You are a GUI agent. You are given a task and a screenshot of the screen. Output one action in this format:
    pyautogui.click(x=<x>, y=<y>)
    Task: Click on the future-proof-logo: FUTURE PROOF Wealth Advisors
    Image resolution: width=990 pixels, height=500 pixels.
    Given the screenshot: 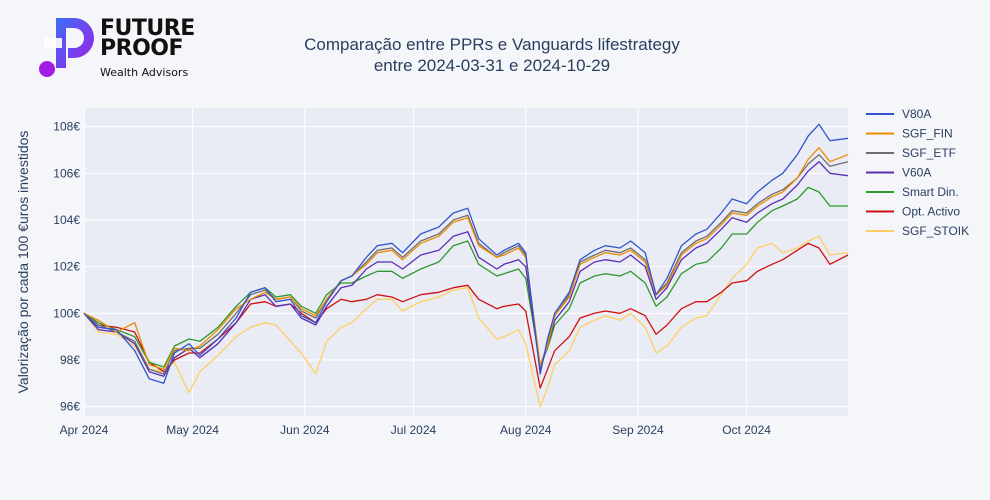 What is the action you would take?
    pyautogui.click(x=121, y=49)
    